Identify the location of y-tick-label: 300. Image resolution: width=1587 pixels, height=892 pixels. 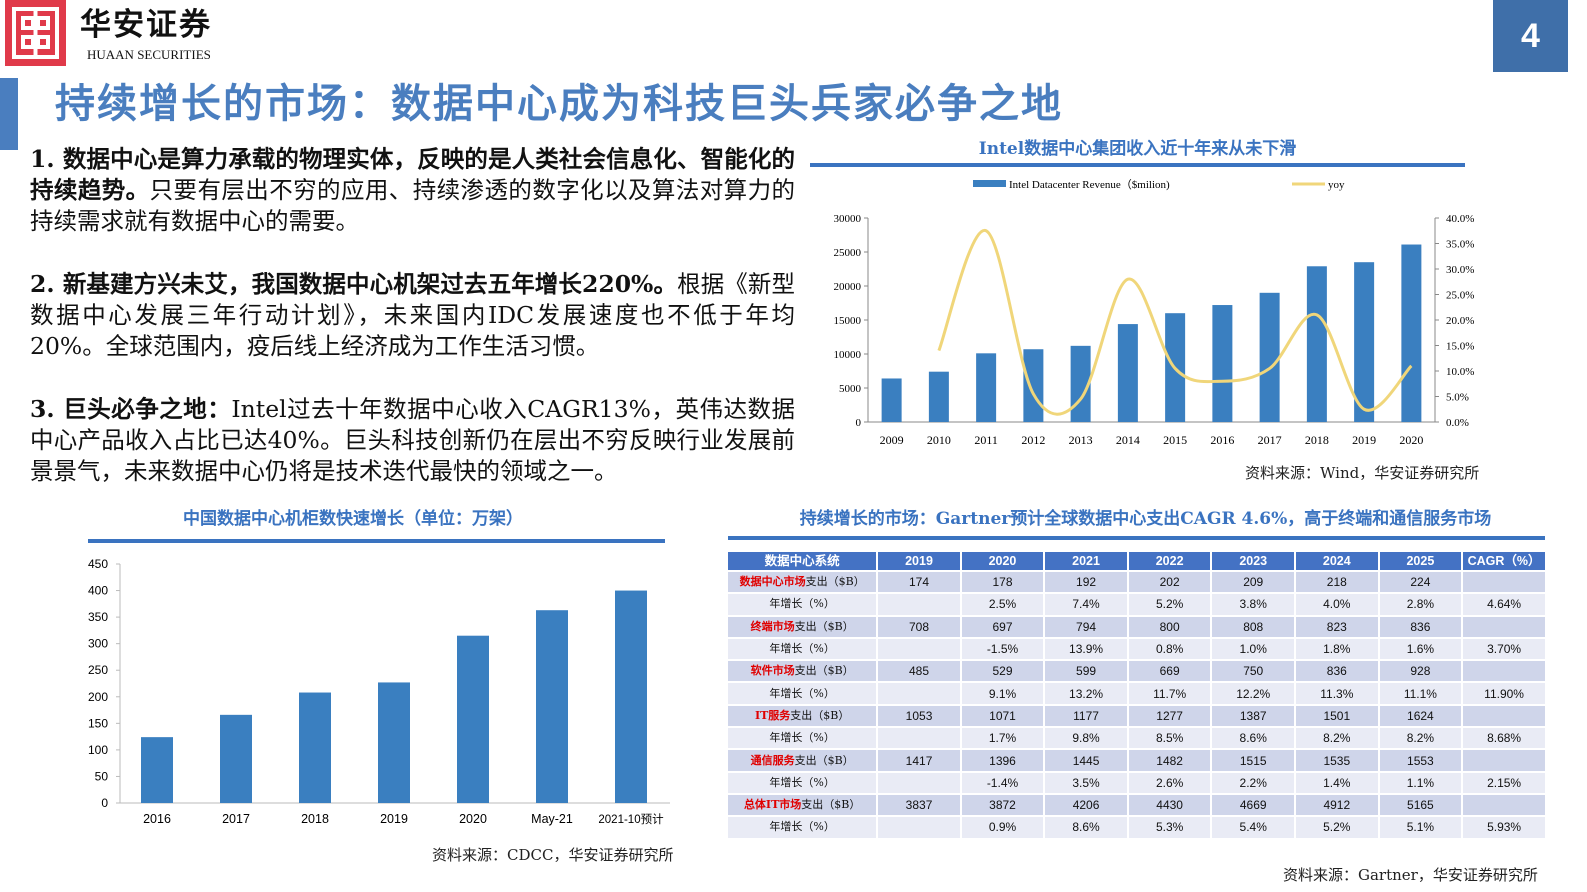
(98, 644).